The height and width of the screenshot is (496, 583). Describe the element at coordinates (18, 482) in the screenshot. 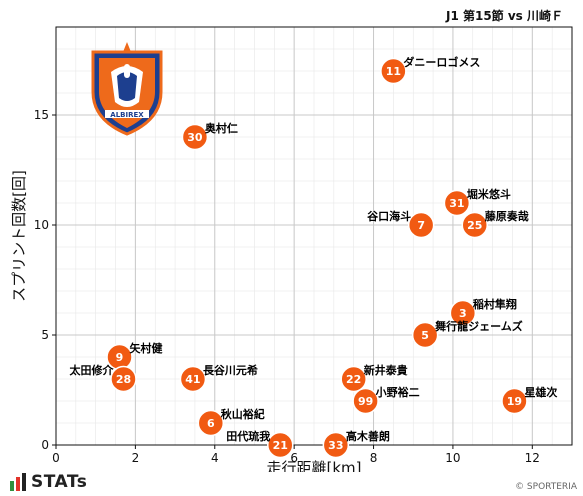

I see `stats-bars-icon` at that location.